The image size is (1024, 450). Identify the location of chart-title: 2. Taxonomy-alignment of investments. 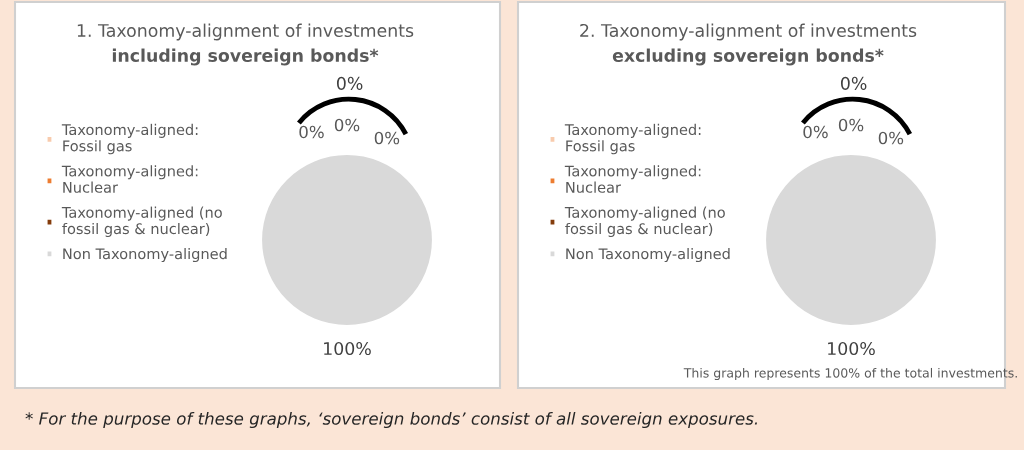
(748, 32).